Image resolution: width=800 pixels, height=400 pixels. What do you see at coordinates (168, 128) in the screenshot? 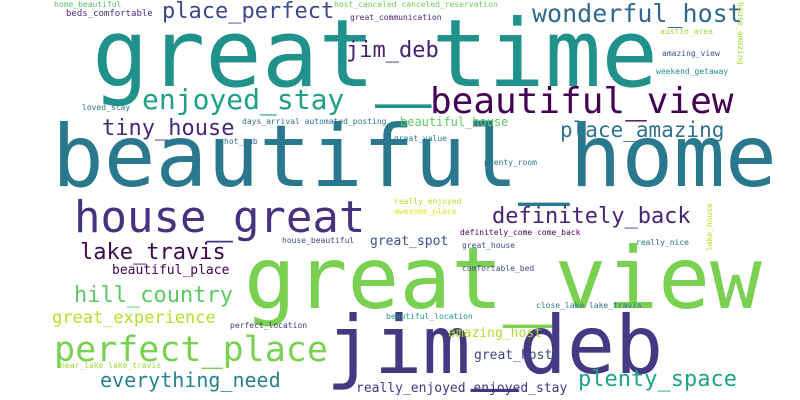
I see `word-tiny-house: tiny_house` at bounding box center [168, 128].